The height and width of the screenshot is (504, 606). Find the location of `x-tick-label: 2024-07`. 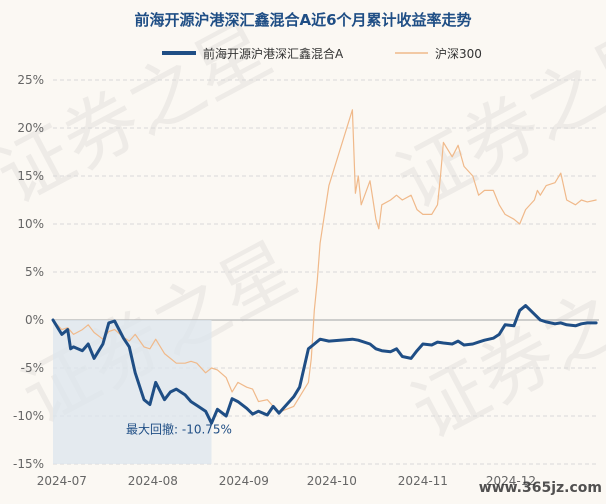

x-tick-label: 2024-07 is located at coordinates (62, 481).